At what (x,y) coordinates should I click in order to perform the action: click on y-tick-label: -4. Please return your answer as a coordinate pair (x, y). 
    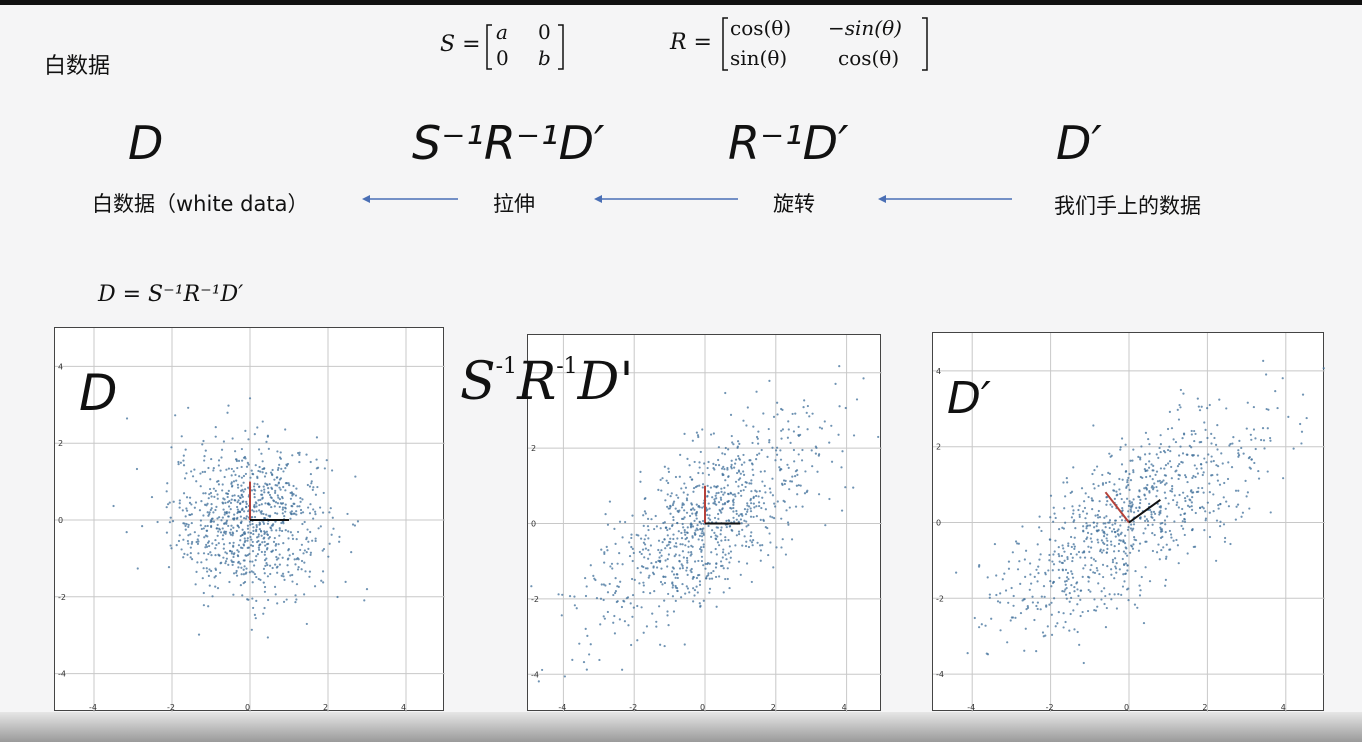
    Looking at the image, I should click on (62, 674).